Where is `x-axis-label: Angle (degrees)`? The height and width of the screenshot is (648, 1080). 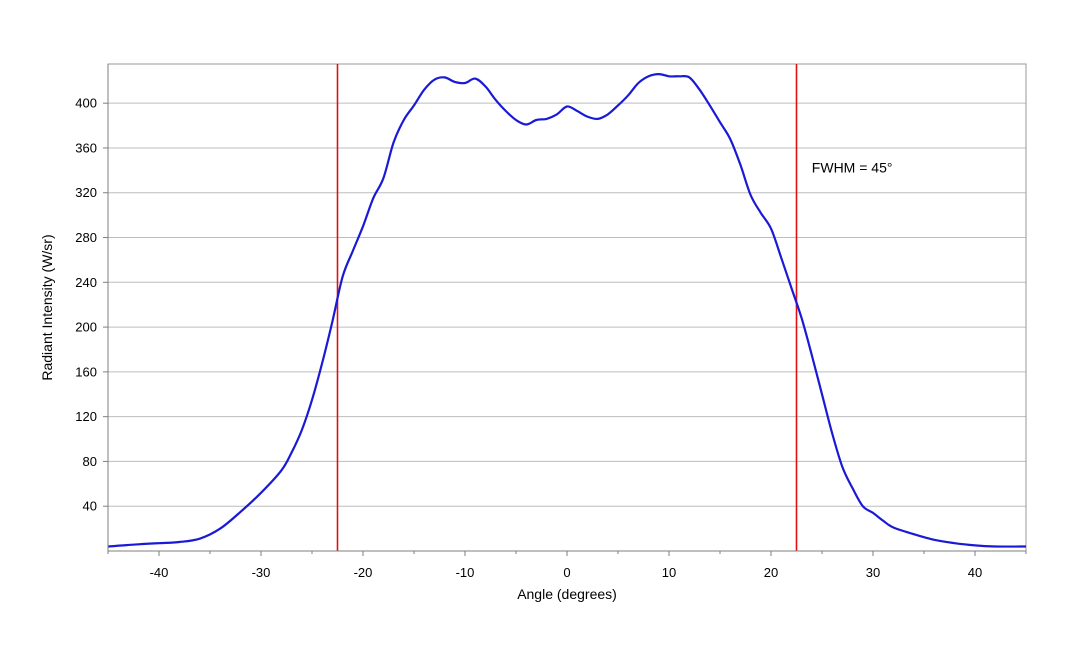
x-axis-label: Angle (degrees) is located at coordinates (567, 594).